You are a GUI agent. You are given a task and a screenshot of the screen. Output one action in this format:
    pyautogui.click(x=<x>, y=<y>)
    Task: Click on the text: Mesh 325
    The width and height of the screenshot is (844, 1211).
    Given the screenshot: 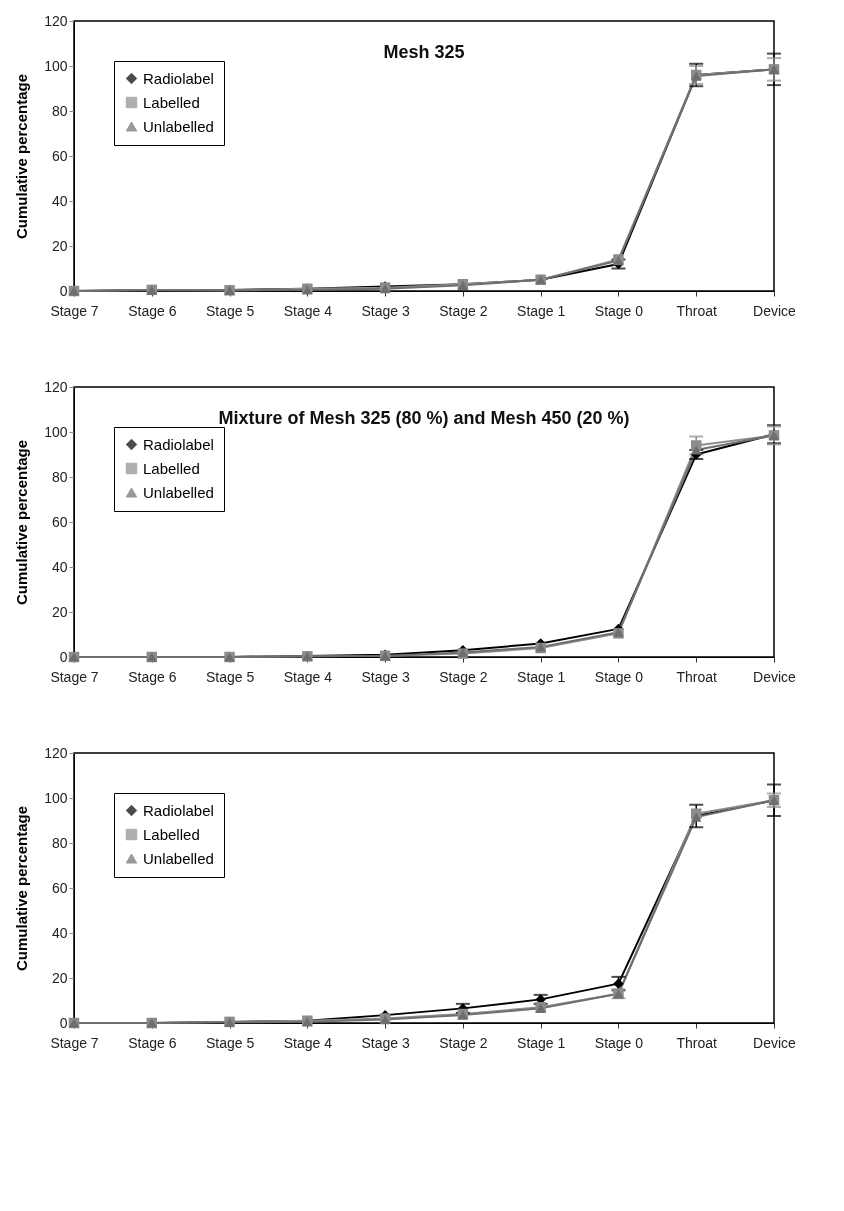 What is the action you would take?
    pyautogui.click(x=424, y=52)
    